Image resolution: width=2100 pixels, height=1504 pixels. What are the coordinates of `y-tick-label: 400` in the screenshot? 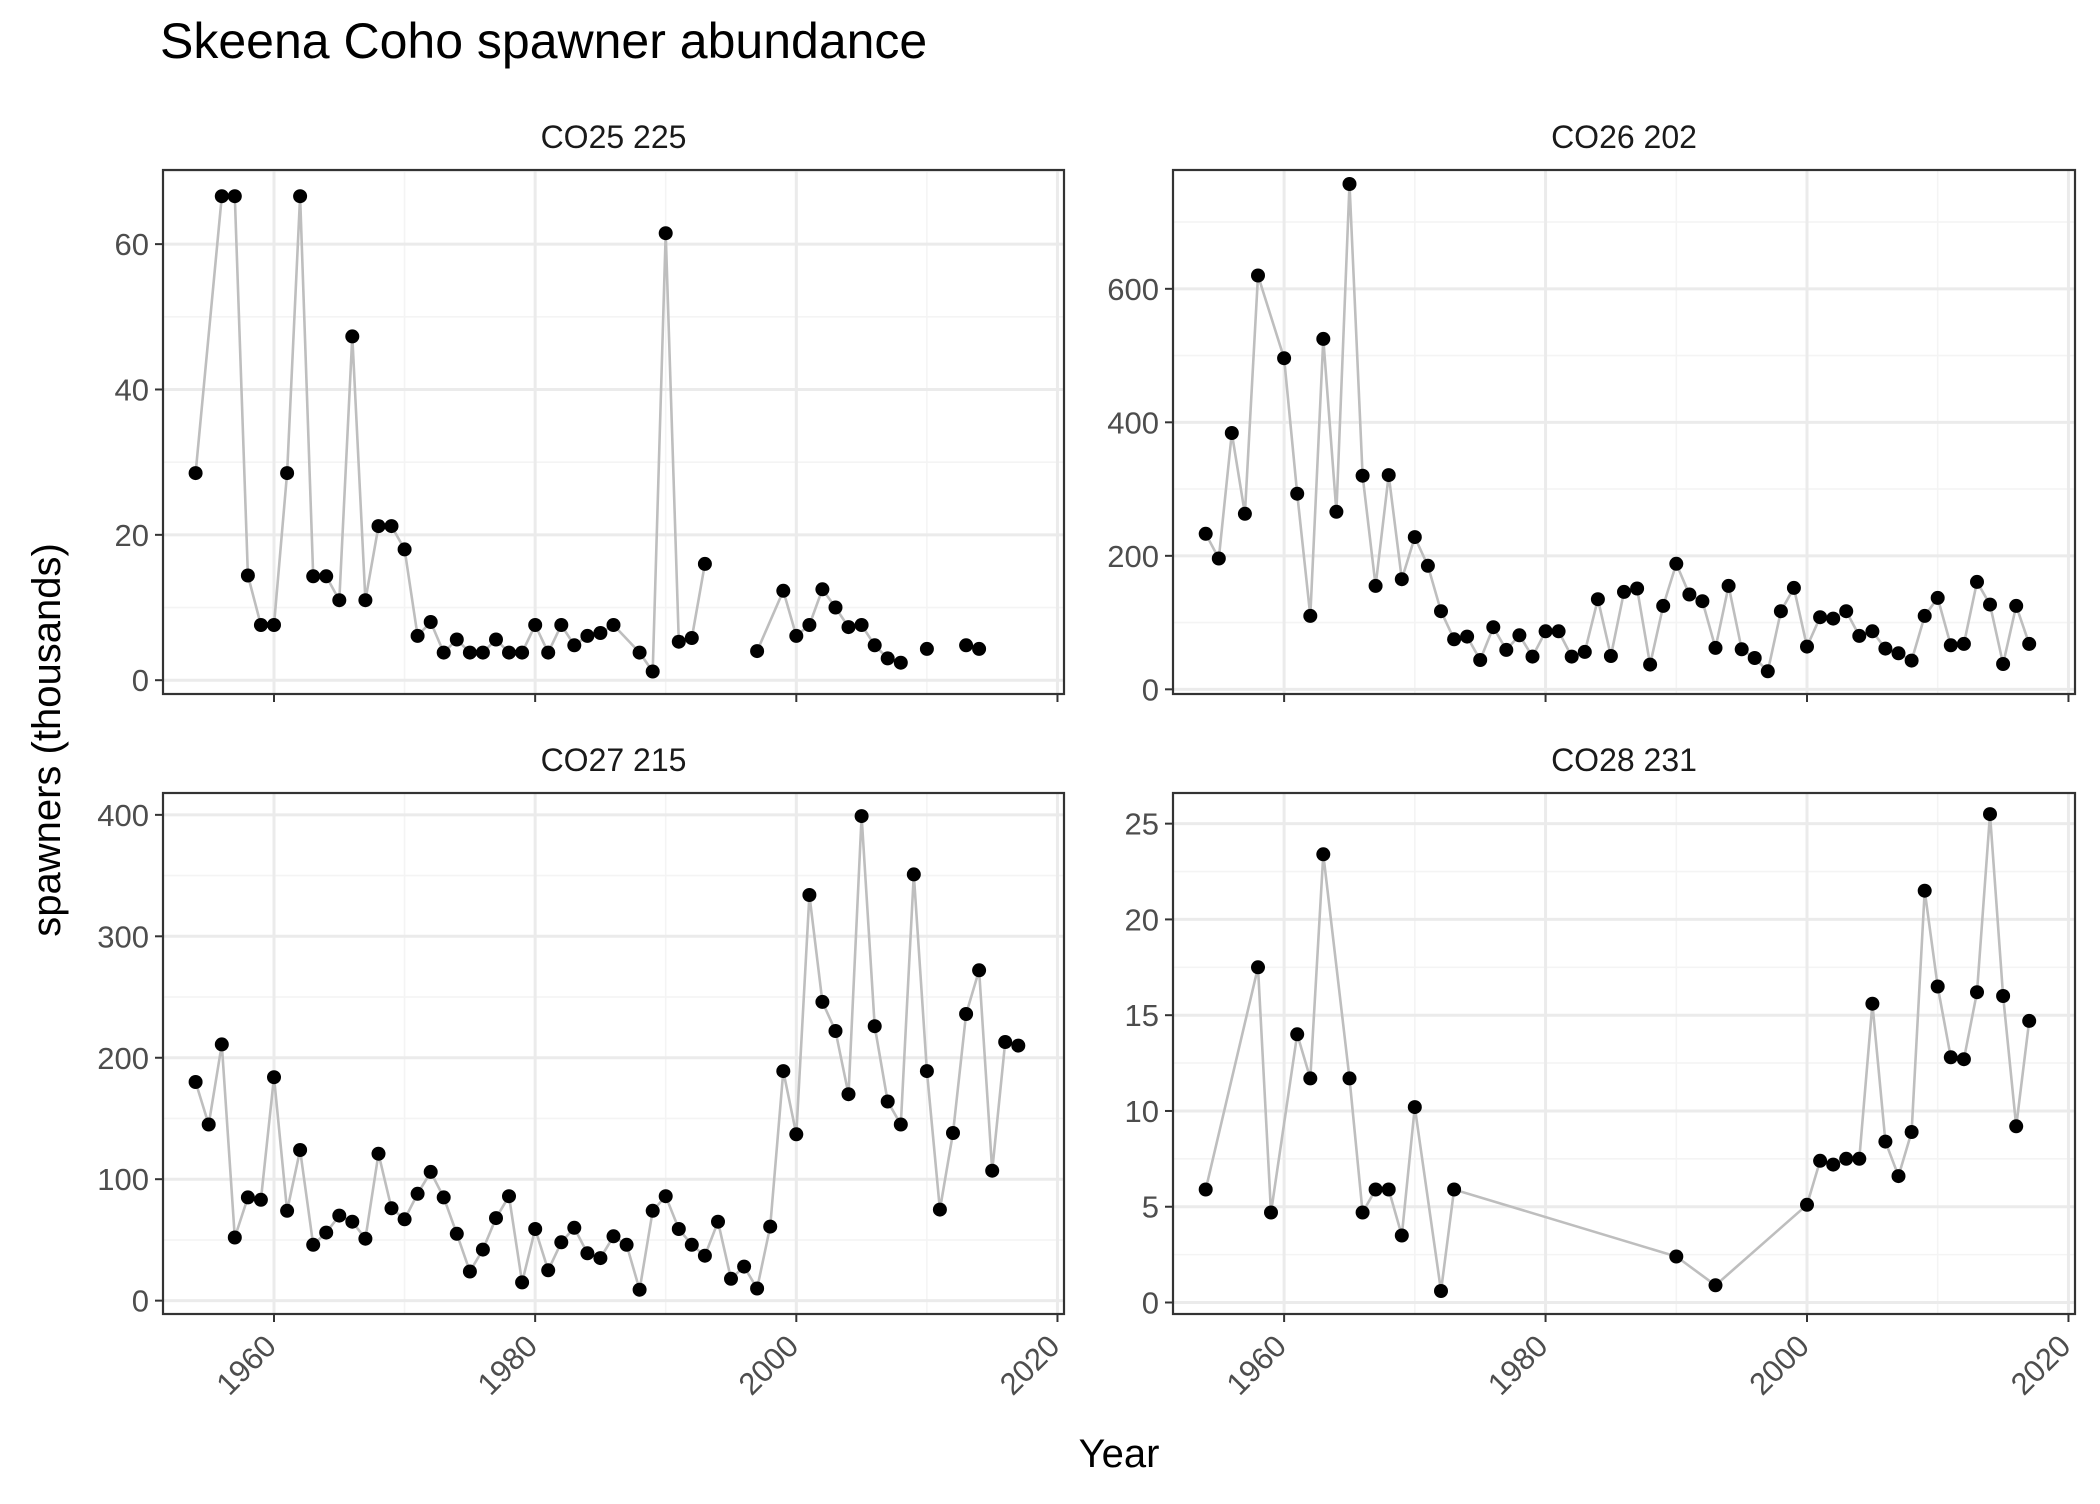 It's located at (1133, 422).